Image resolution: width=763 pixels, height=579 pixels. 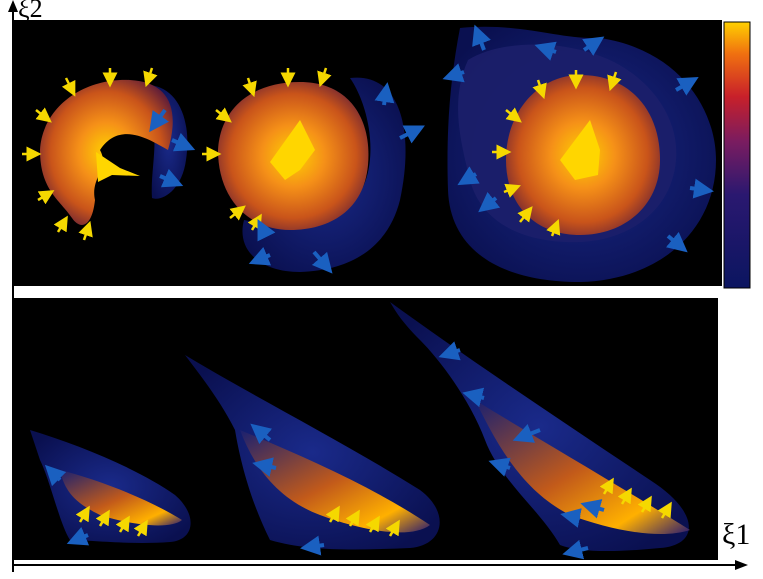 I want to click on inward-arrows-bottom, so click(x=373, y=507).